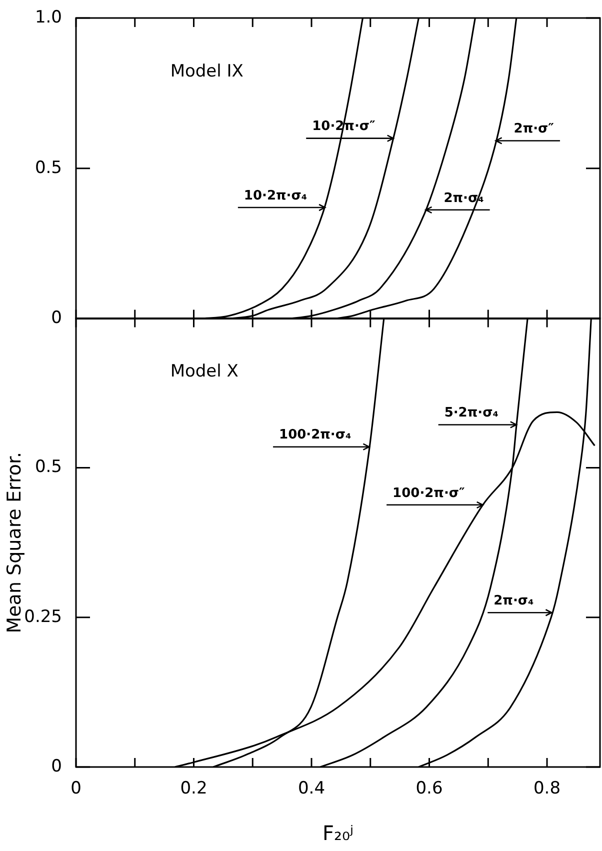 This screenshot has height=851, width=602. Describe the element at coordinates (76, 788) in the screenshot. I see `x-tick-label: 0` at that location.